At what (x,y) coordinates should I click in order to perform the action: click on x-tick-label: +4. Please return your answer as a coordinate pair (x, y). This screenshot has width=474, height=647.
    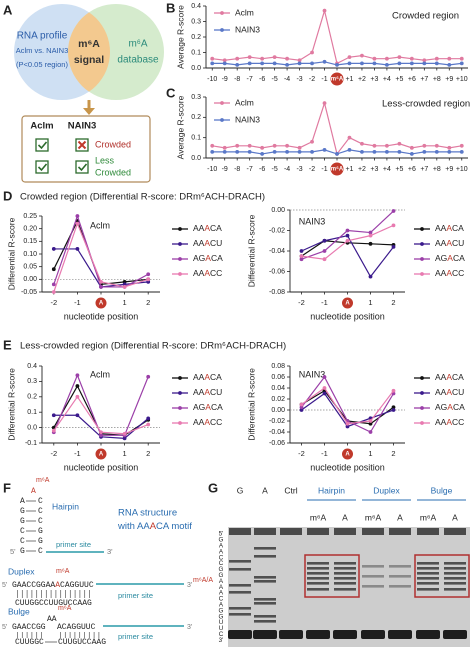
    Looking at the image, I should click on (387, 79).